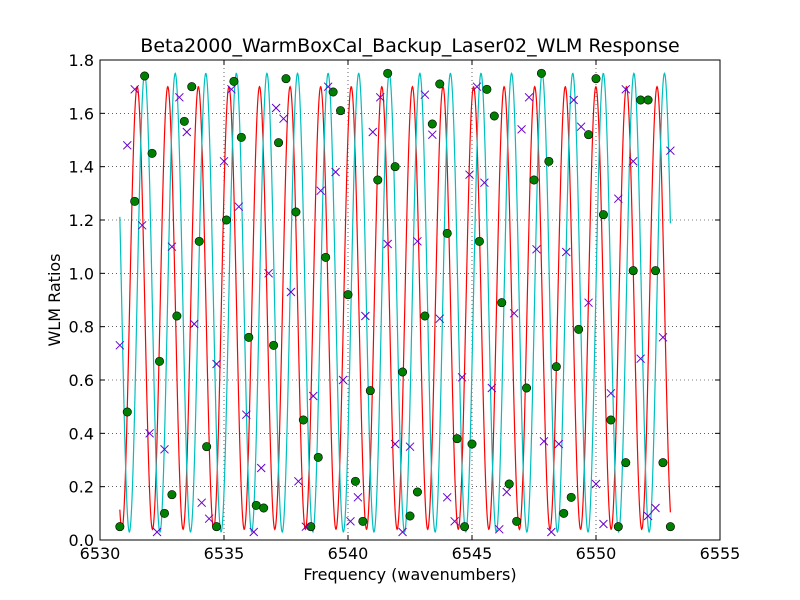 Image resolution: width=800 pixels, height=600 pixels. What do you see at coordinates (81, 380) in the screenshot?
I see `y-tick-label: 0.6` at bounding box center [81, 380].